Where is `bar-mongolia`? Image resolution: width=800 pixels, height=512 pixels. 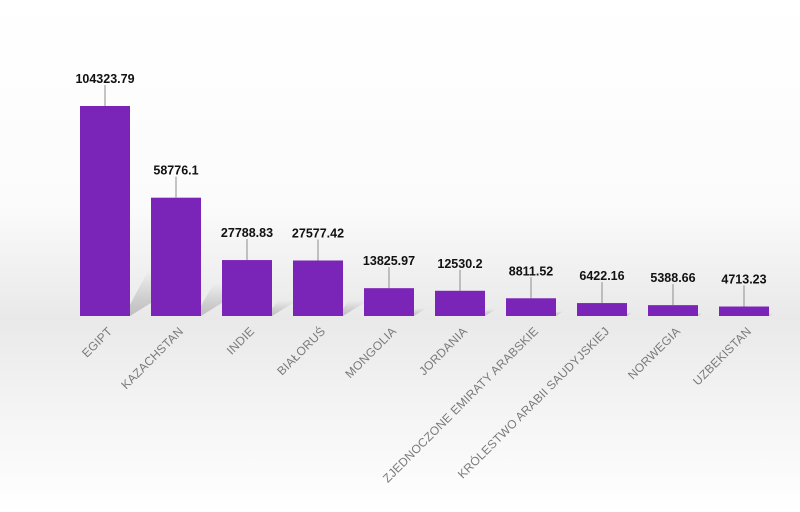
bar-mongolia is located at coordinates (389, 302).